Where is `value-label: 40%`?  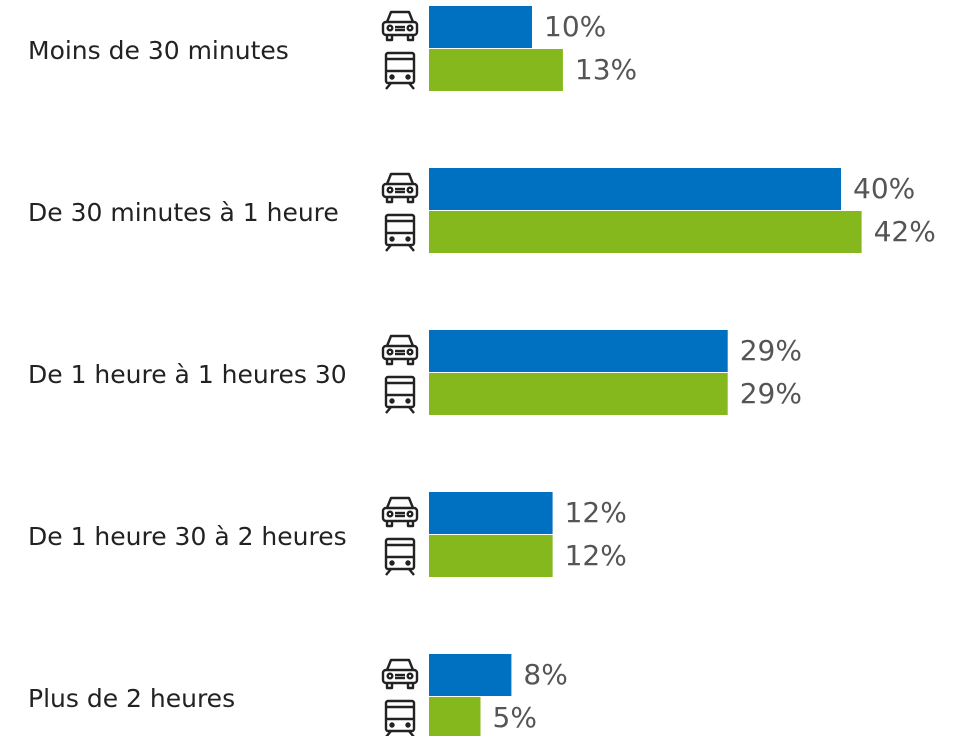 value-label: 40% is located at coordinates (884, 188).